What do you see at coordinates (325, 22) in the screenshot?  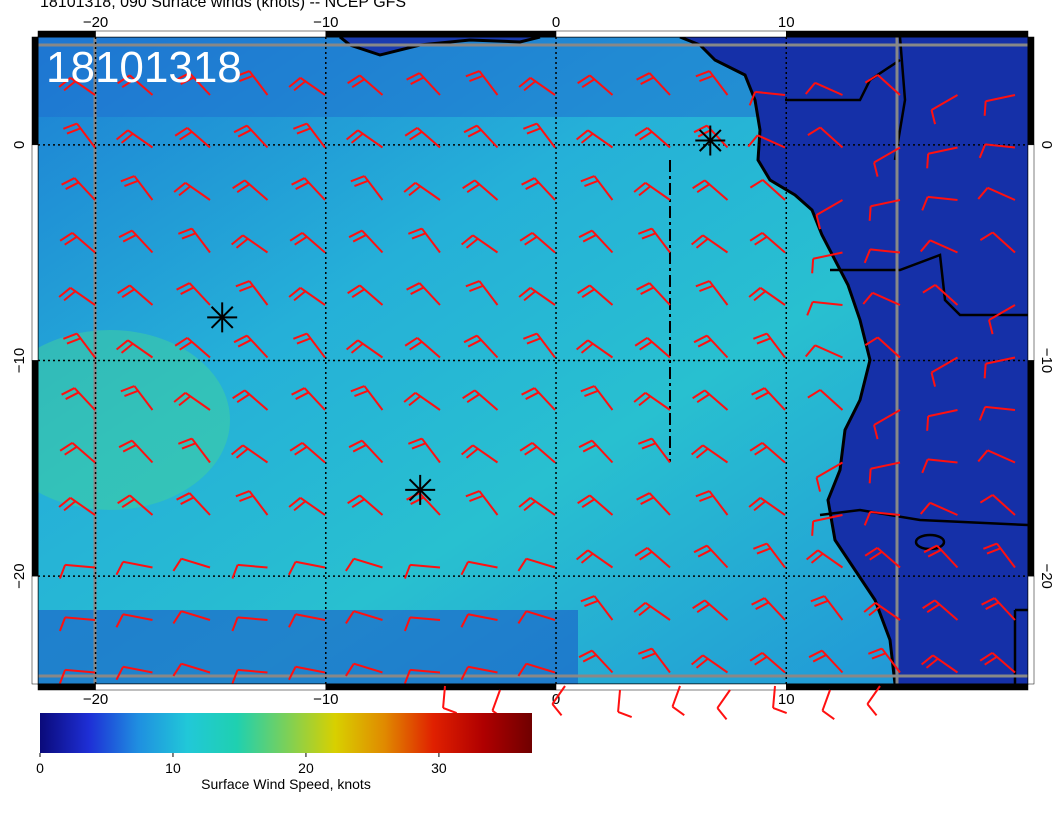 I see `lon-tick-label-top: −10` at bounding box center [325, 22].